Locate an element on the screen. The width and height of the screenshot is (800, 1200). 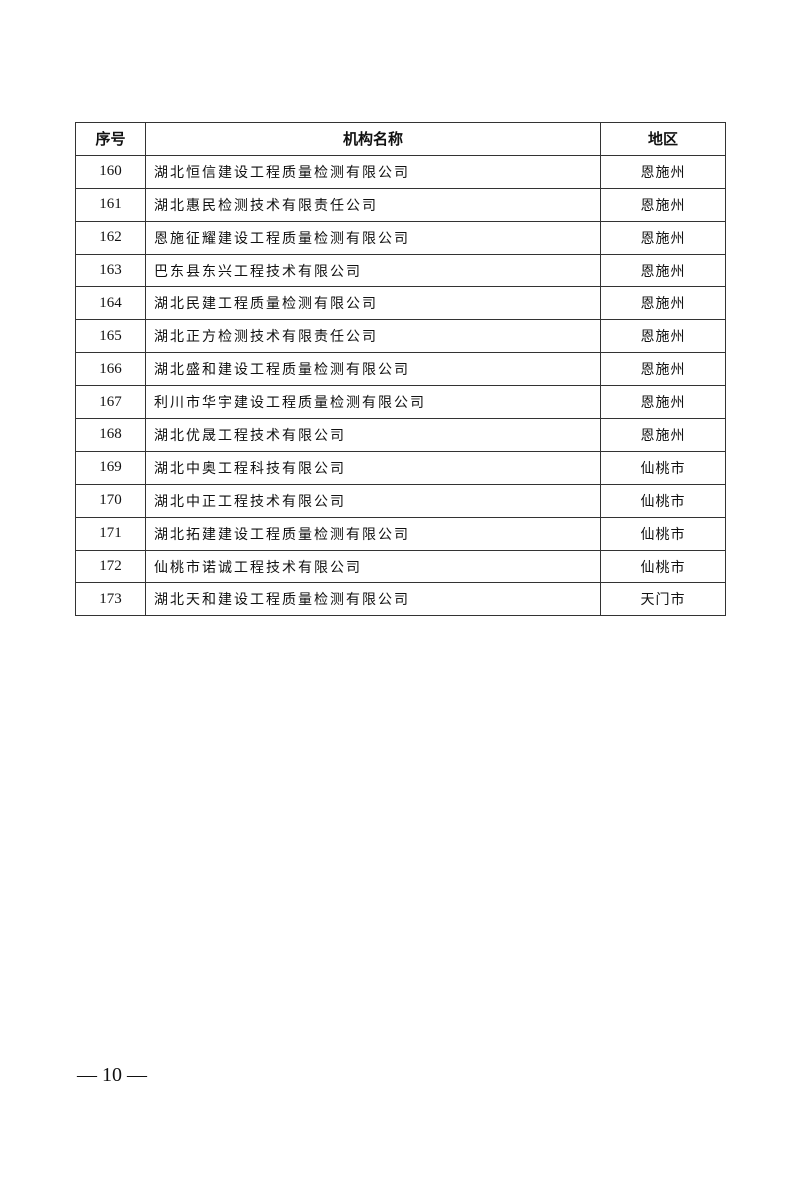
table-row: 171 湖北拓建建设工程质量检测有限公司 仙桃市 is located at coordinates (400, 533).